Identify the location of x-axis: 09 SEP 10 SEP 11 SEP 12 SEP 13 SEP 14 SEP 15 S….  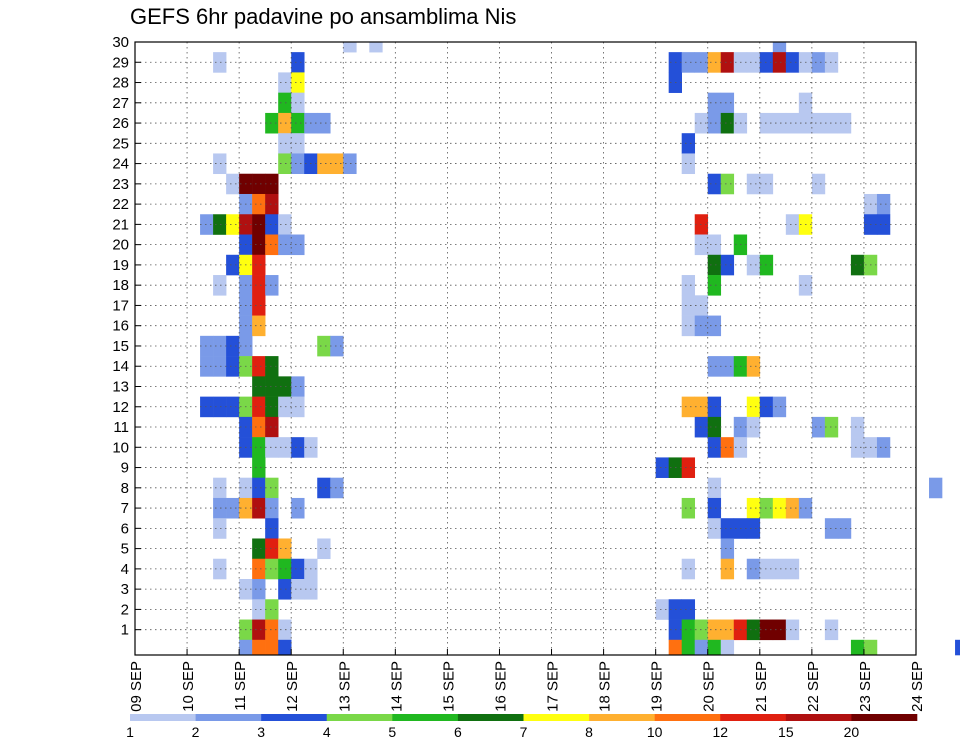
(527, 680).